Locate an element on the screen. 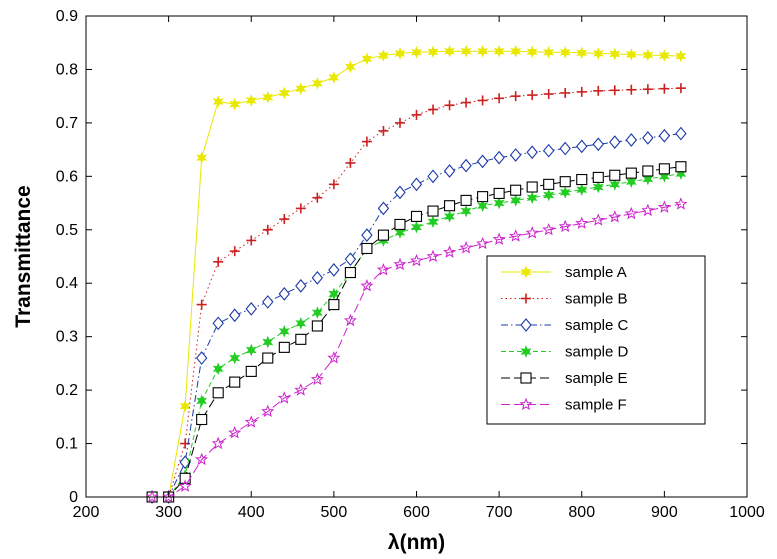 The height and width of the screenshot is (559, 777). y-tick-label: 0.8 is located at coordinates (67, 69).